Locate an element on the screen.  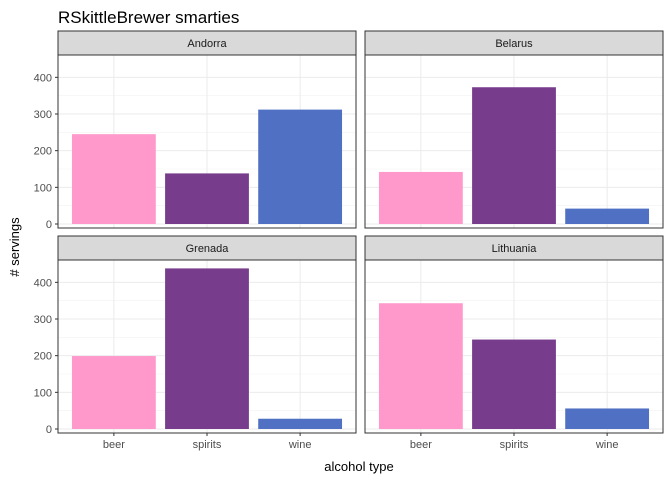
facet-strip-label: Andorra is located at coordinates (207, 44).